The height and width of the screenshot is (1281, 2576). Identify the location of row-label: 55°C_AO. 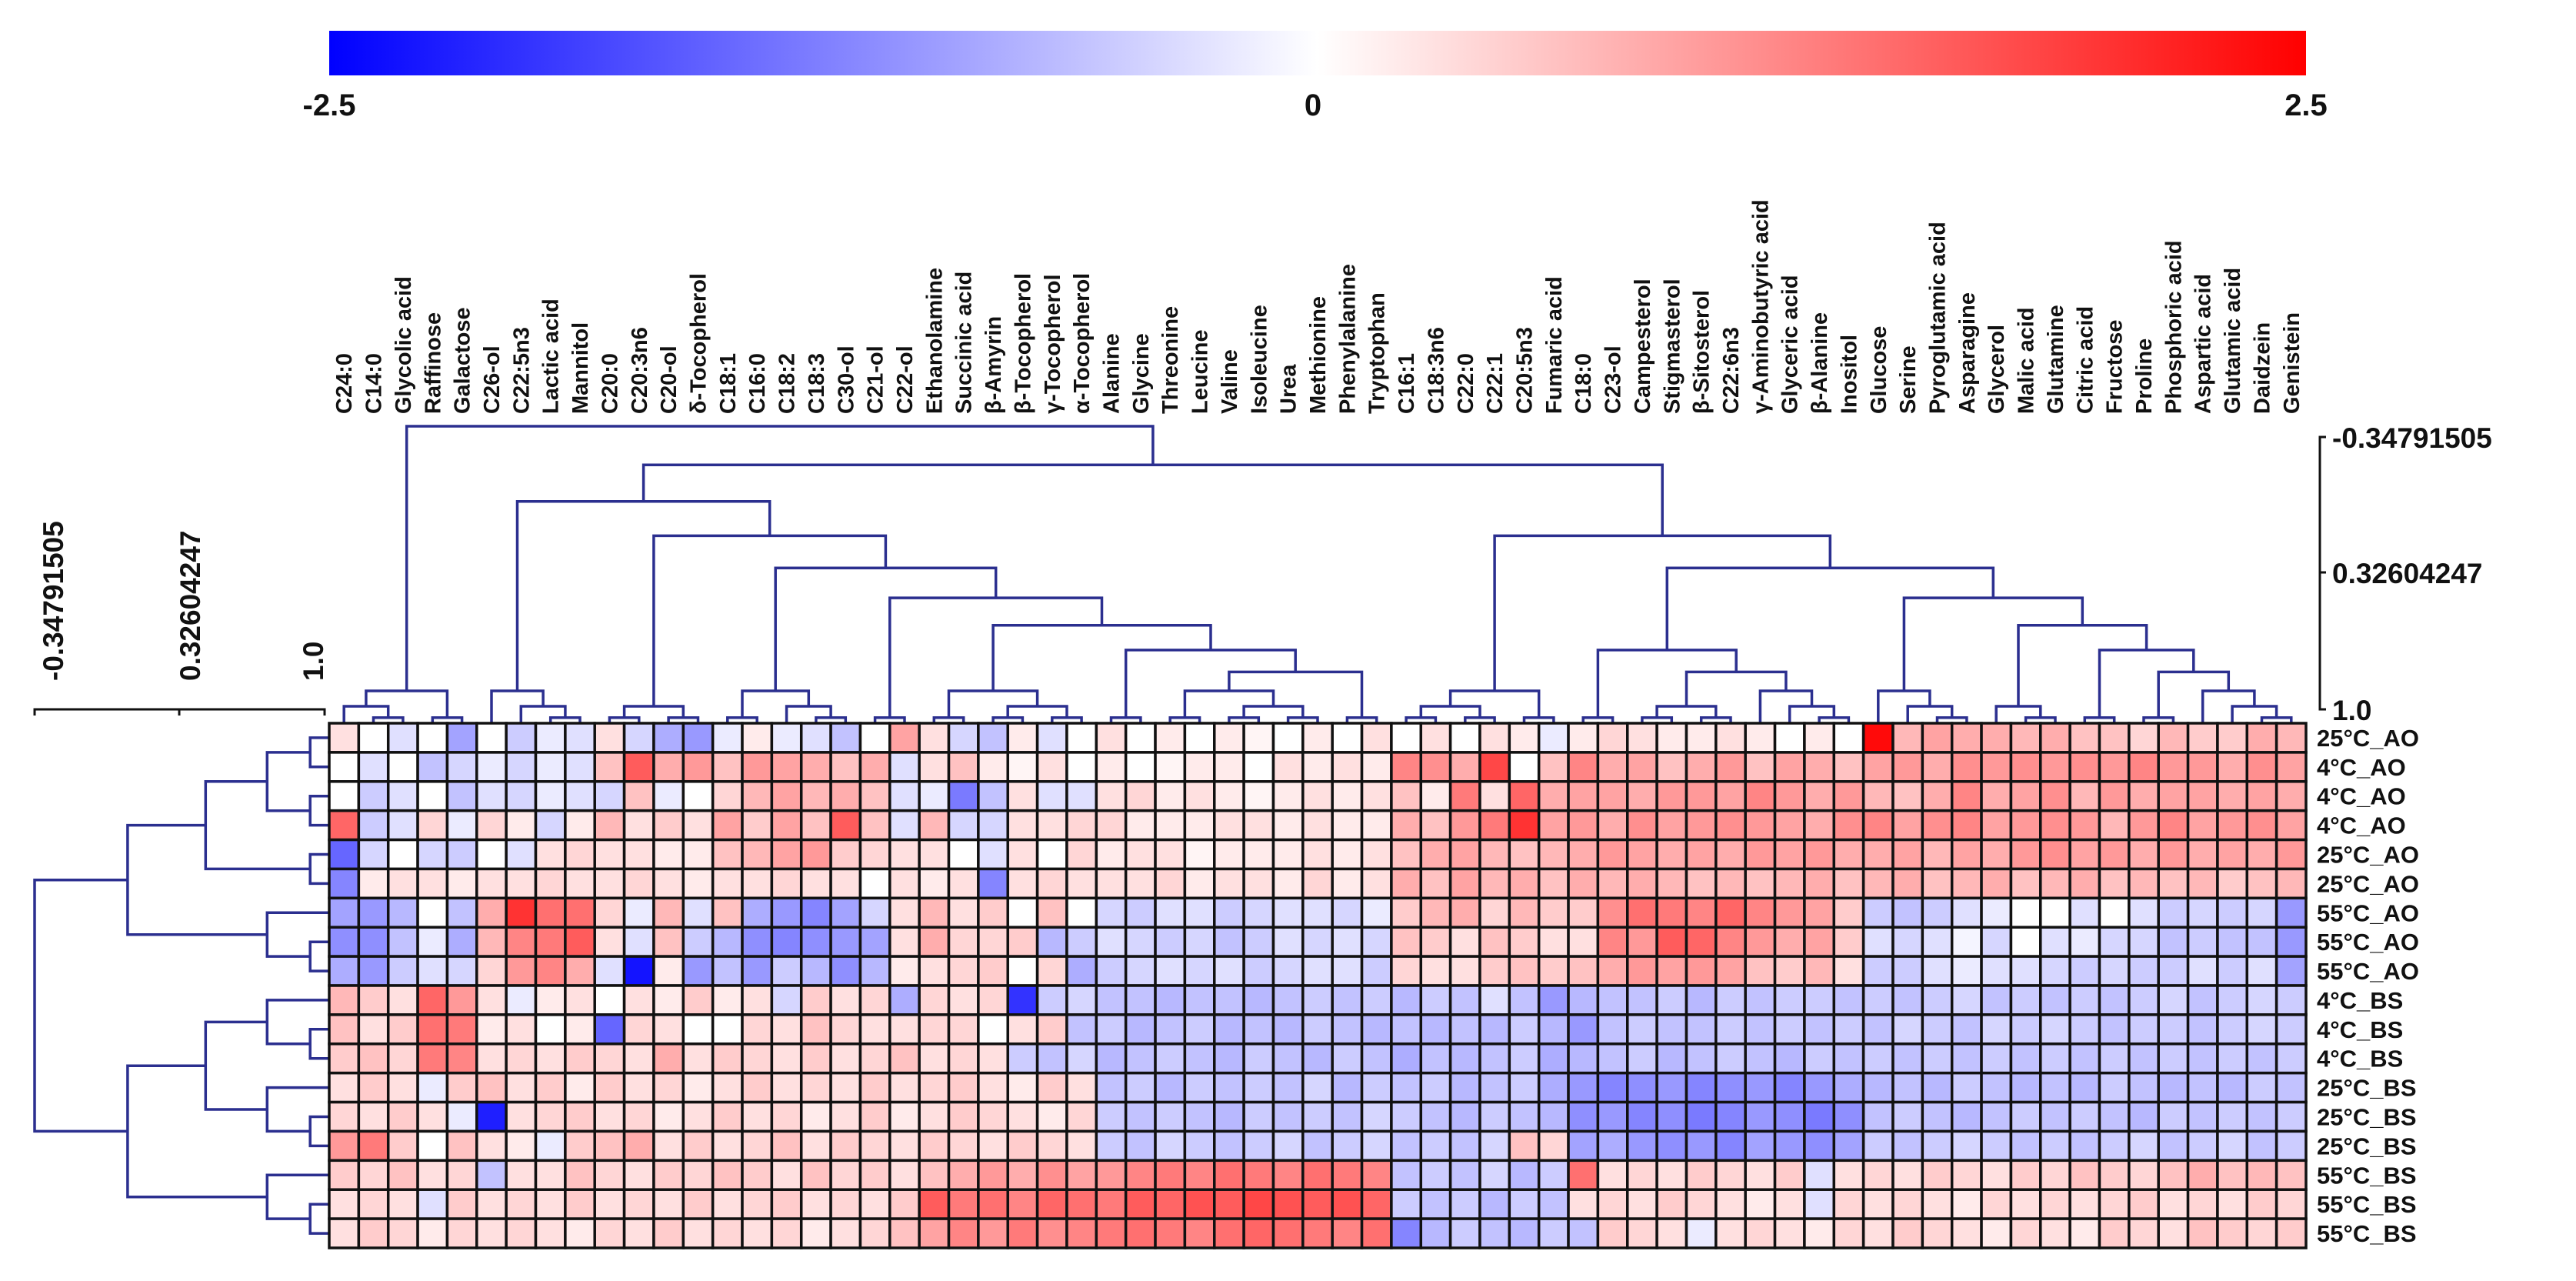
(2368, 913).